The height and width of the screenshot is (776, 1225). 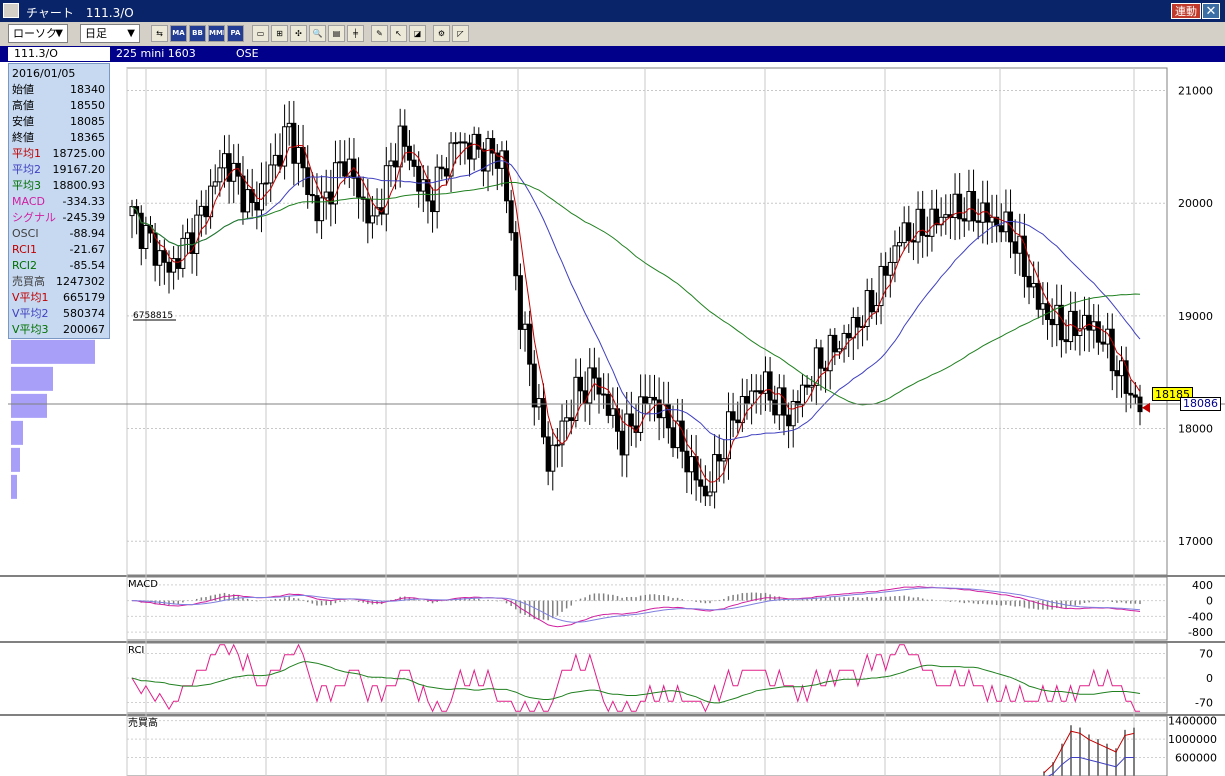 What do you see at coordinates (298, 33) in the screenshot?
I see `fit-icon: ✣` at bounding box center [298, 33].